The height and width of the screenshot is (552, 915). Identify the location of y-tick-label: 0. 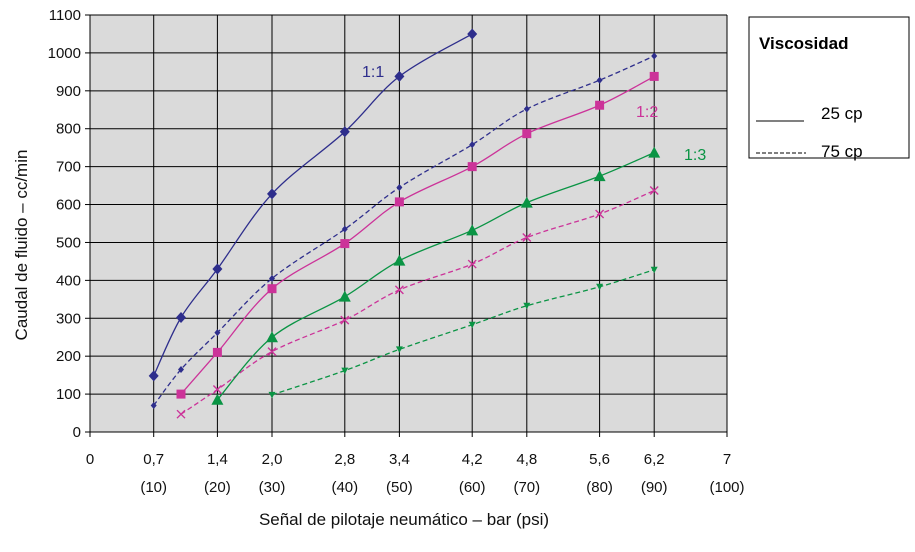
(77, 432).